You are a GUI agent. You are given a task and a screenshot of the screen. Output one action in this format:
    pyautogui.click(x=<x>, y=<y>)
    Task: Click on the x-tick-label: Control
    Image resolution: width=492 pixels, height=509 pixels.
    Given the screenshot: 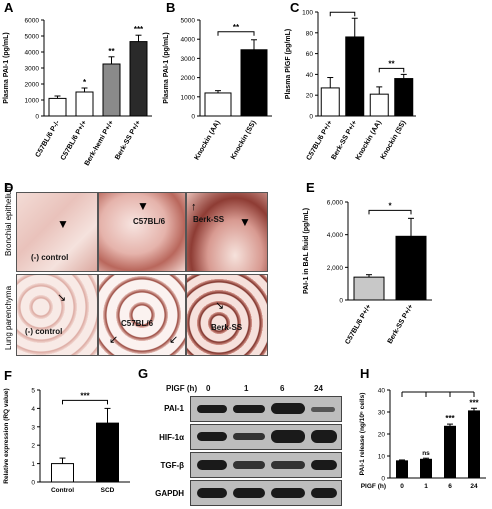 What is the action you would take?
    pyautogui.click(x=62, y=490)
    